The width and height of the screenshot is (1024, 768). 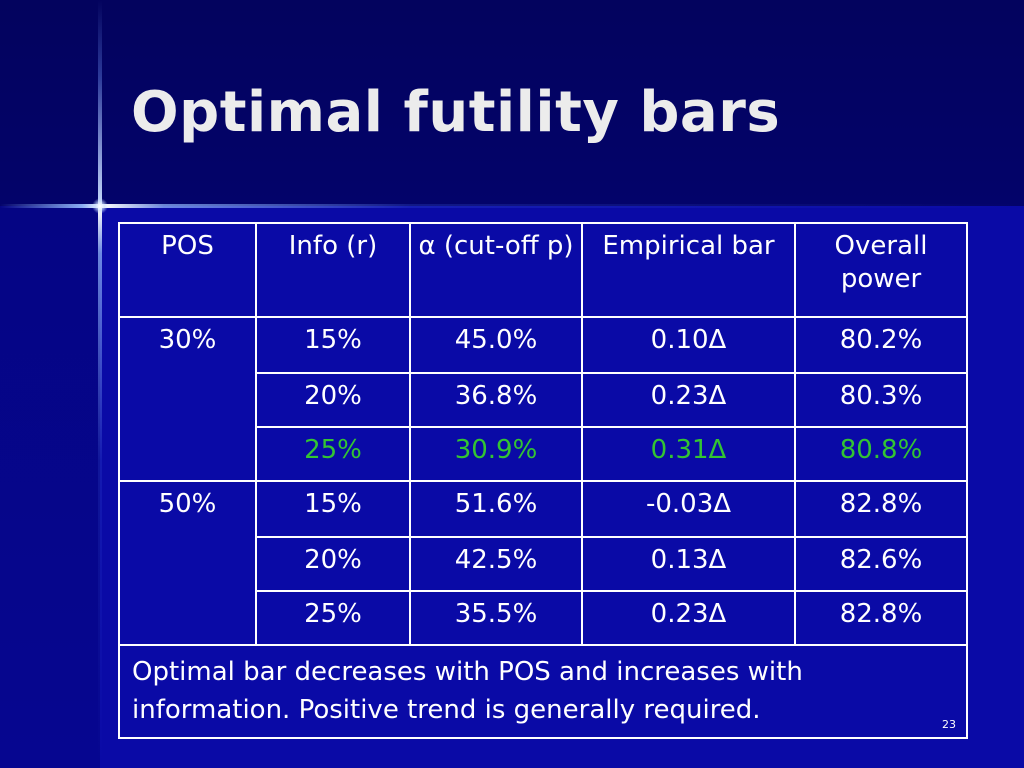 I want to click on table-row-highlighted: 25% 30.9% 0.31Δ 80.8%, so click(x=543, y=454).